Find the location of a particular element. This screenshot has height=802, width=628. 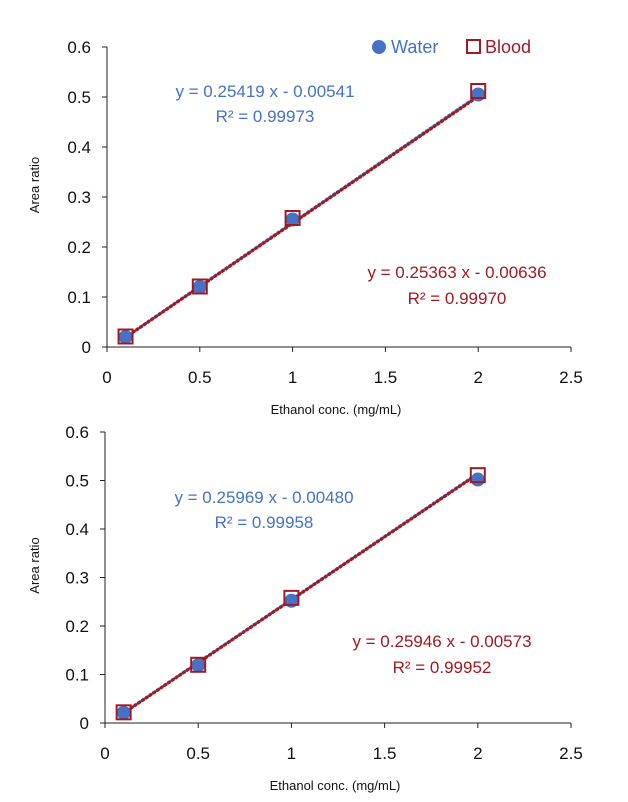

chart-1-y-tick: 0.5 is located at coordinates (79, 97).